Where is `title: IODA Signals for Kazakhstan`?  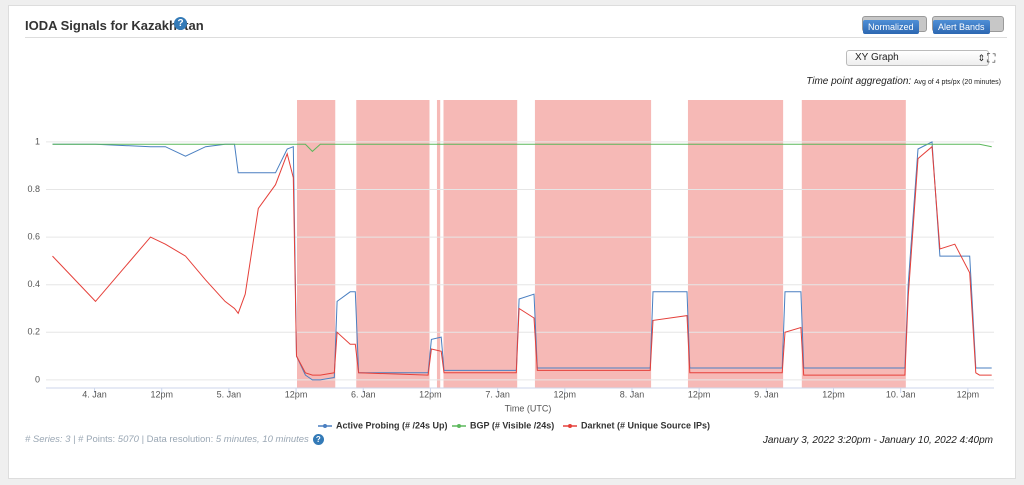 title: IODA Signals for Kazakhstan is located at coordinates (114, 25).